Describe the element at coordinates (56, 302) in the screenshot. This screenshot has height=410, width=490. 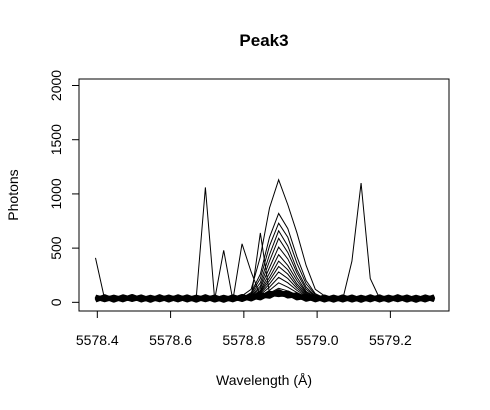
I see `y-tick-label: 0` at that location.